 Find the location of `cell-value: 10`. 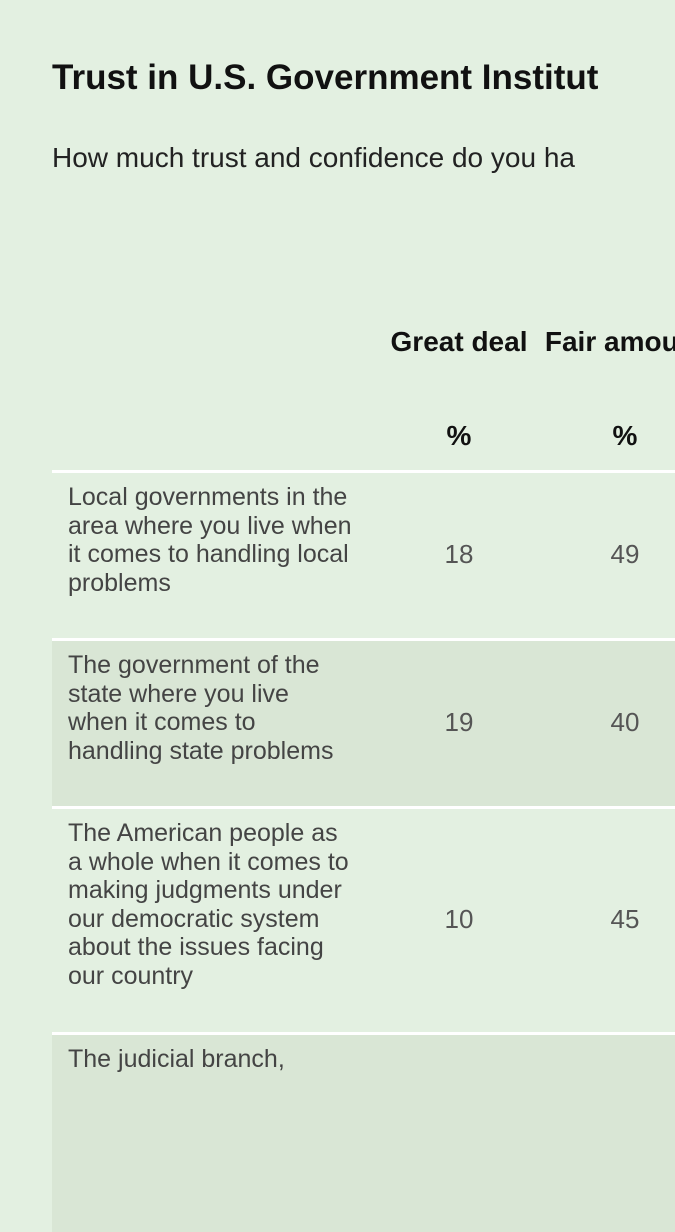

cell-value: 10 is located at coordinates (459, 919).